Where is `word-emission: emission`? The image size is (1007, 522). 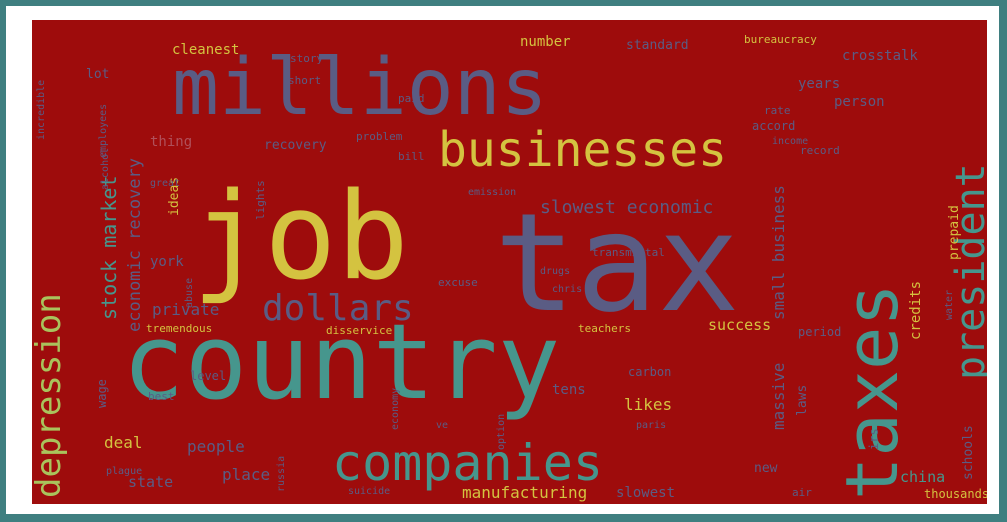 word-emission: emission is located at coordinates (492, 192).